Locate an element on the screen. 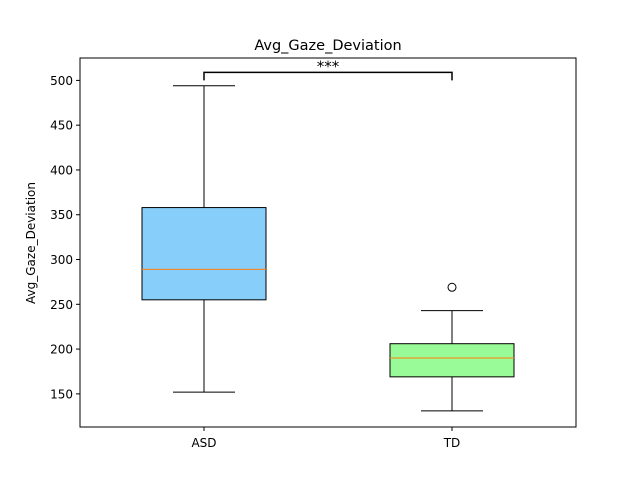  y-tick-label: 250 is located at coordinates (61, 305).